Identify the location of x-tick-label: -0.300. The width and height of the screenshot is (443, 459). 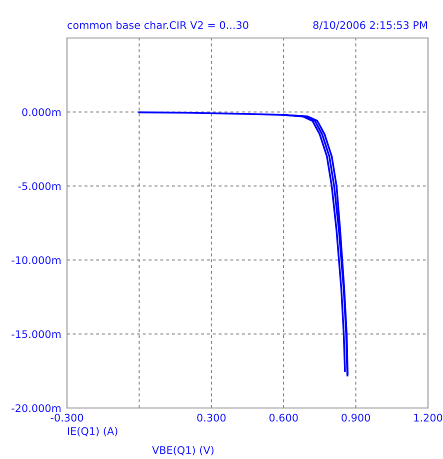
(67, 418).